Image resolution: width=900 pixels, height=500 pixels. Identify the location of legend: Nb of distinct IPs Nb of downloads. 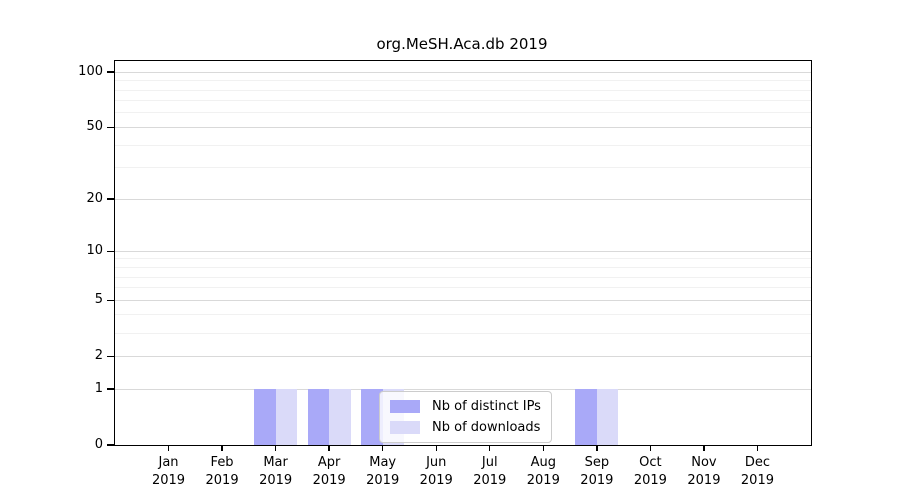
(465, 417).